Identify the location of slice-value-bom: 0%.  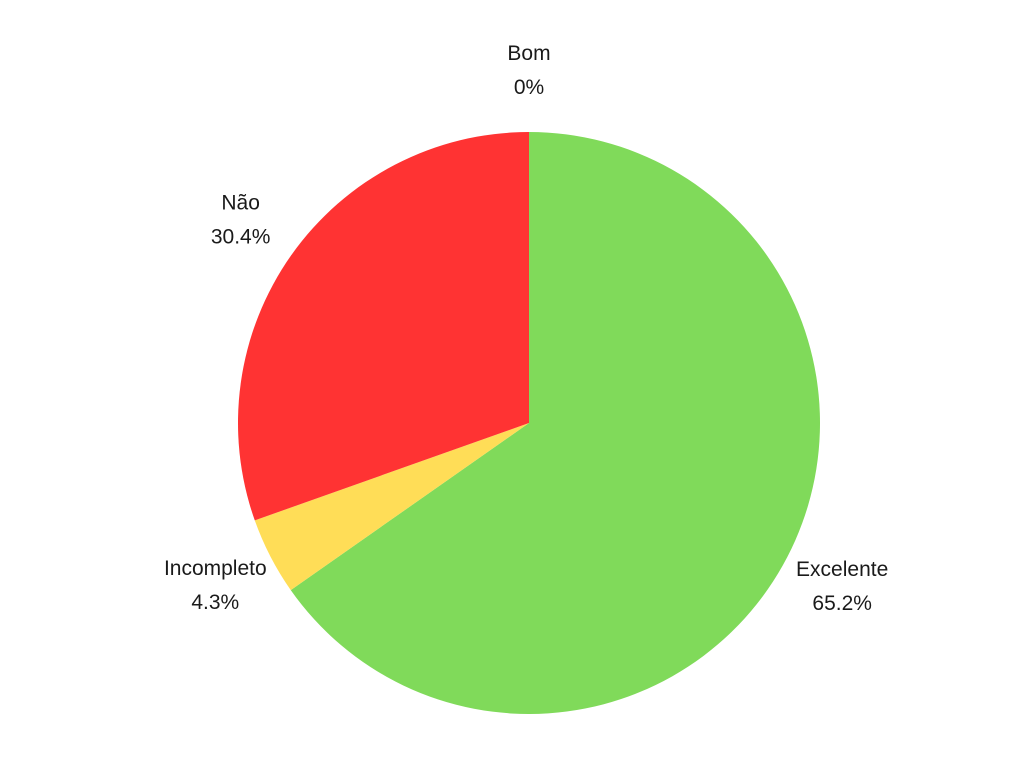
(529, 87).